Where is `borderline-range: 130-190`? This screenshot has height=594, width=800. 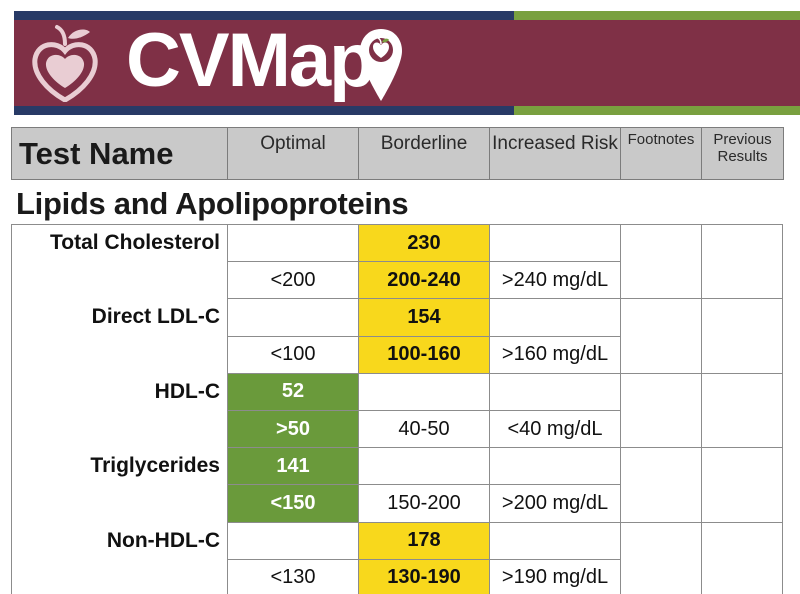 borderline-range: 130-190 is located at coordinates (424, 576).